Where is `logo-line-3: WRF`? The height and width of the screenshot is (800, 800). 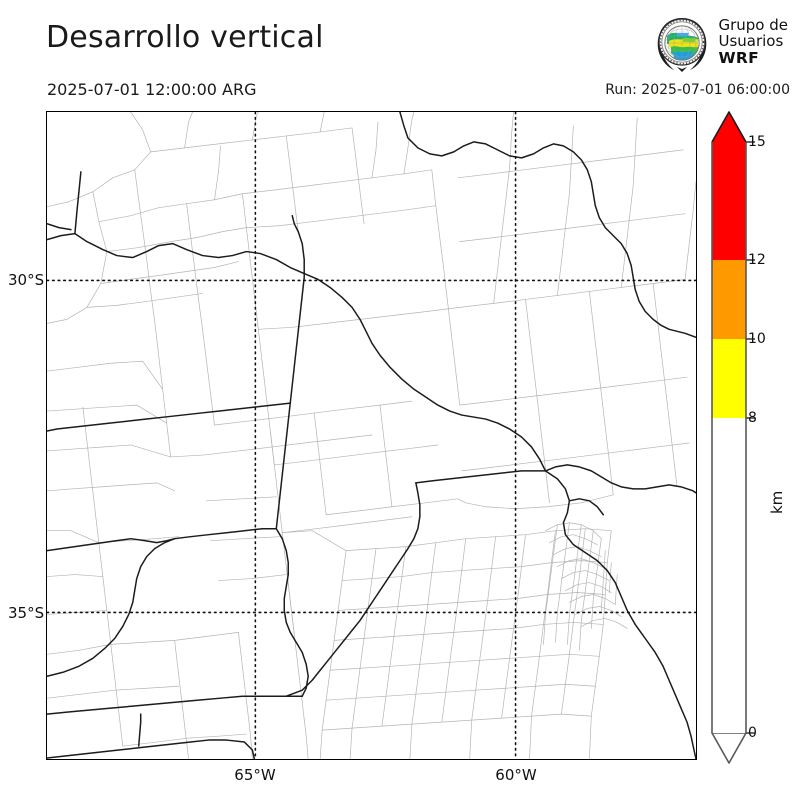
logo-line-3: WRF is located at coordinates (739, 57).